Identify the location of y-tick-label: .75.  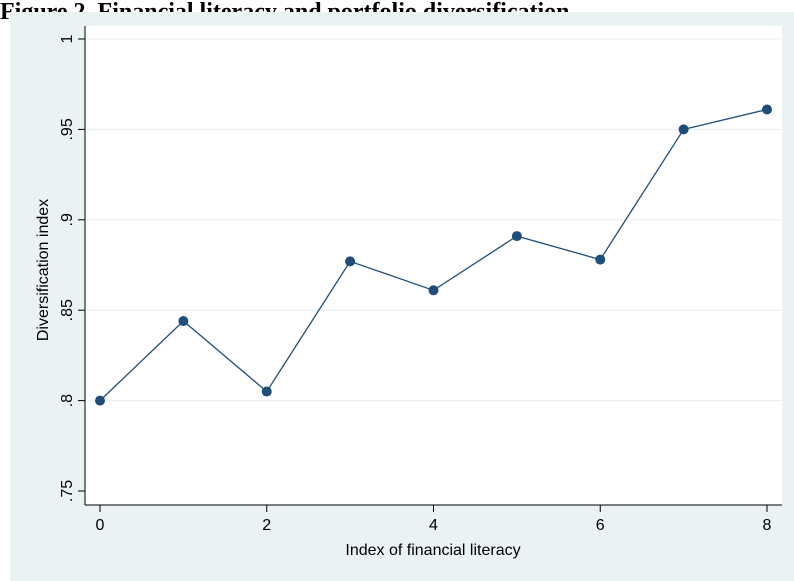
(67, 491).